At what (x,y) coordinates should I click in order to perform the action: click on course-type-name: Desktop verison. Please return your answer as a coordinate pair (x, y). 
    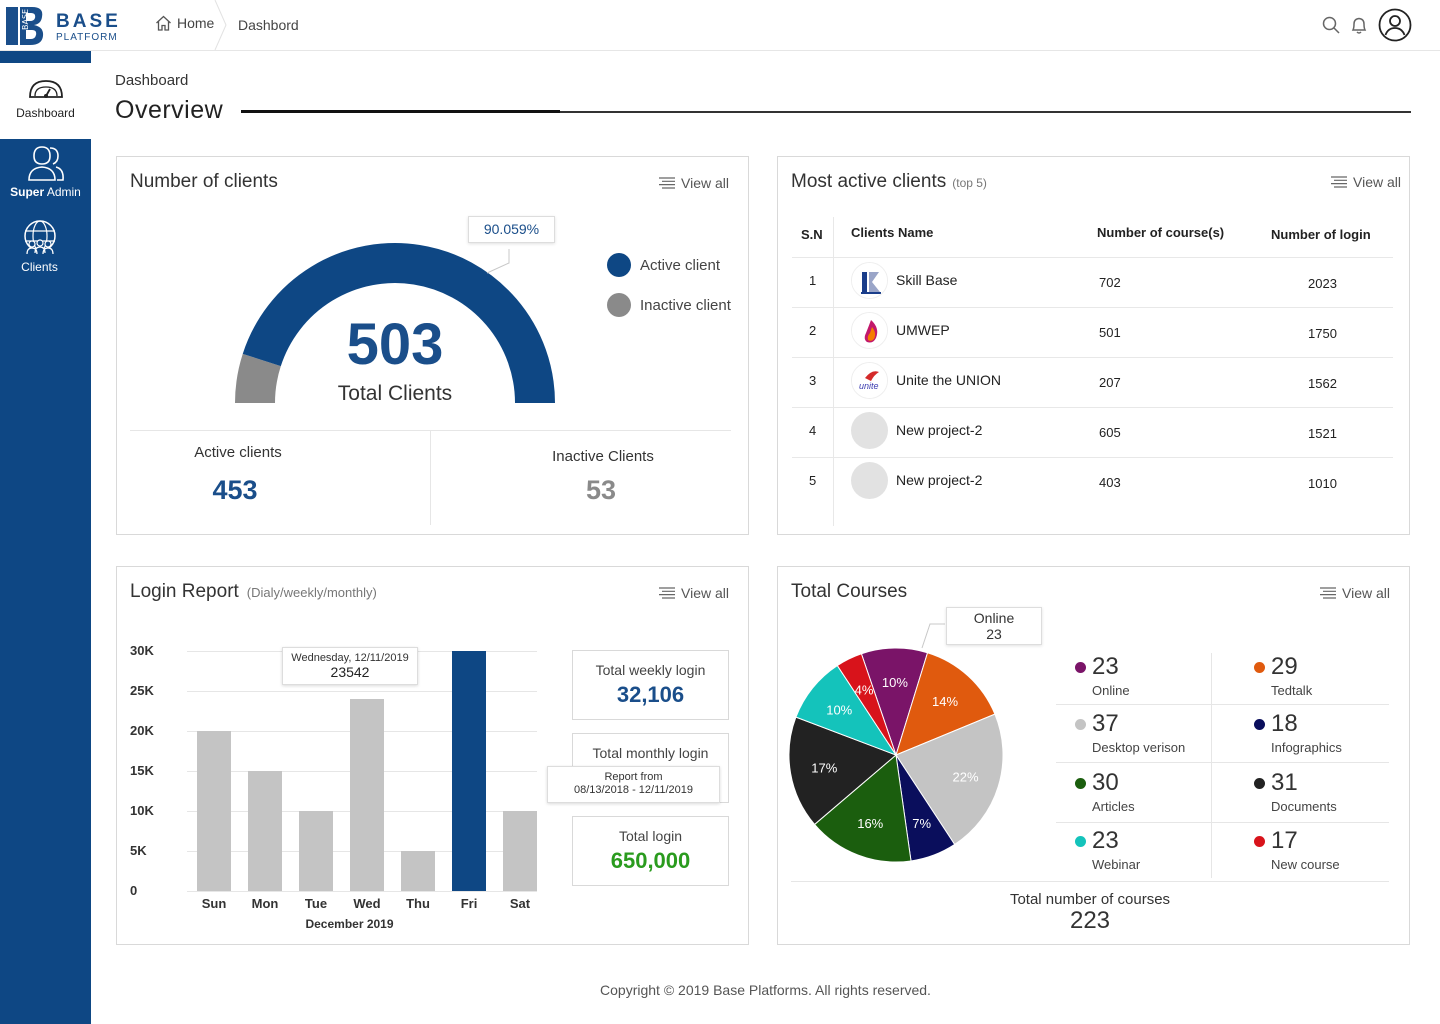
    Looking at the image, I should click on (1139, 747).